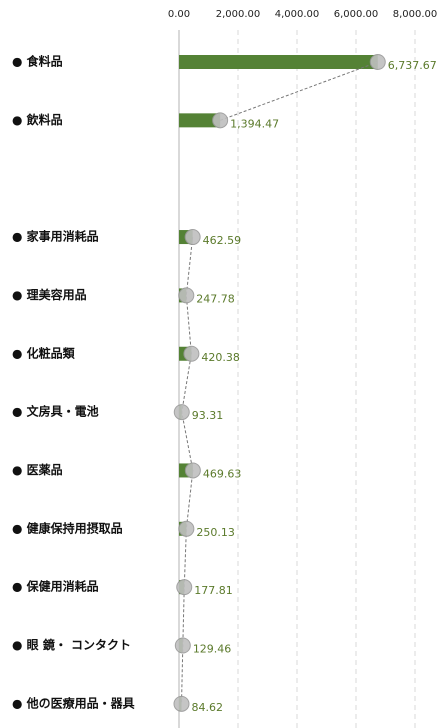  I want to click on value-label: 247.78, so click(215, 298).